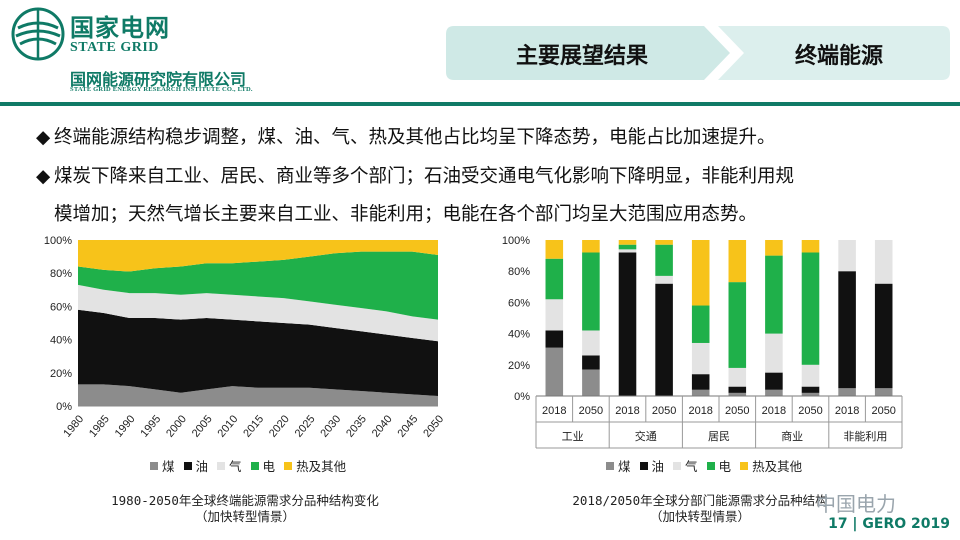  What do you see at coordinates (519, 272) in the screenshot?
I see `y-tick-label: 80%` at bounding box center [519, 272].